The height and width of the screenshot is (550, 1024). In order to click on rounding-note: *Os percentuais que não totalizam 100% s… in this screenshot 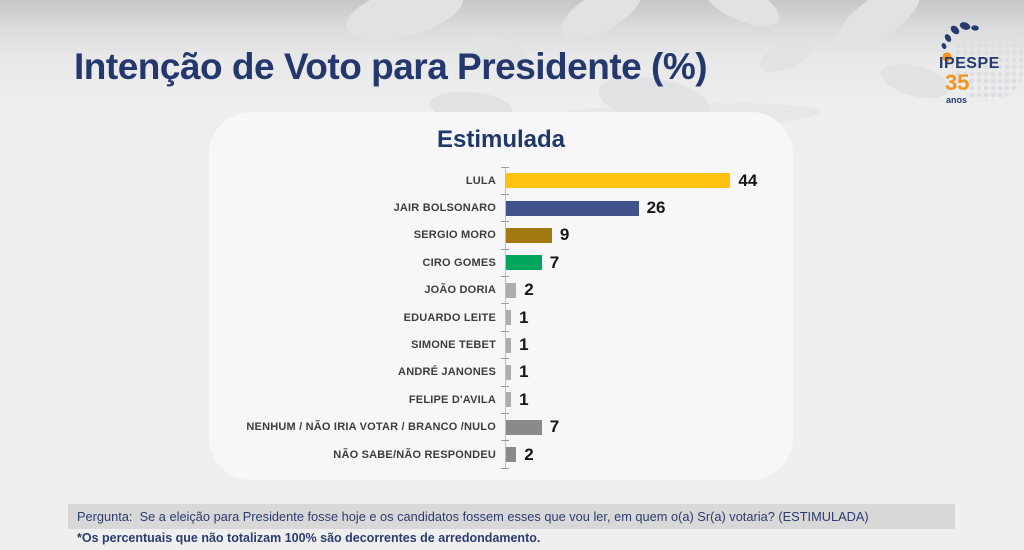, I will do `click(309, 538)`.